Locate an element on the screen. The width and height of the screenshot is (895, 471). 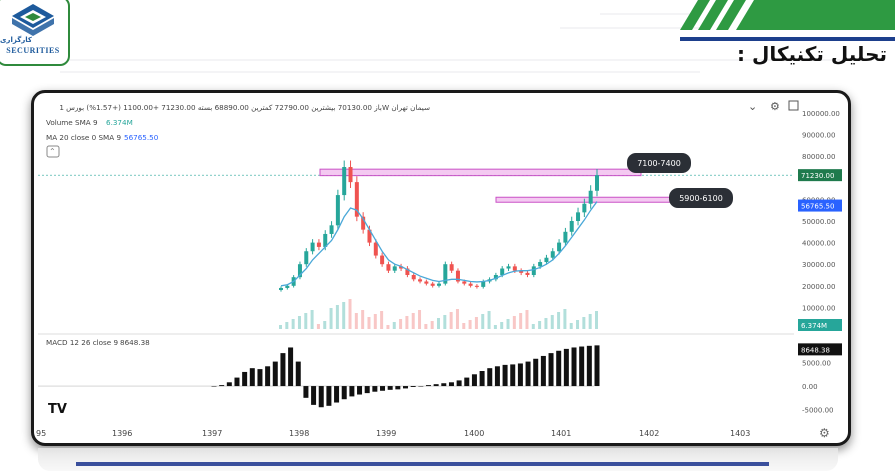
price-tick: 20000.00 is located at coordinates (818, 287).